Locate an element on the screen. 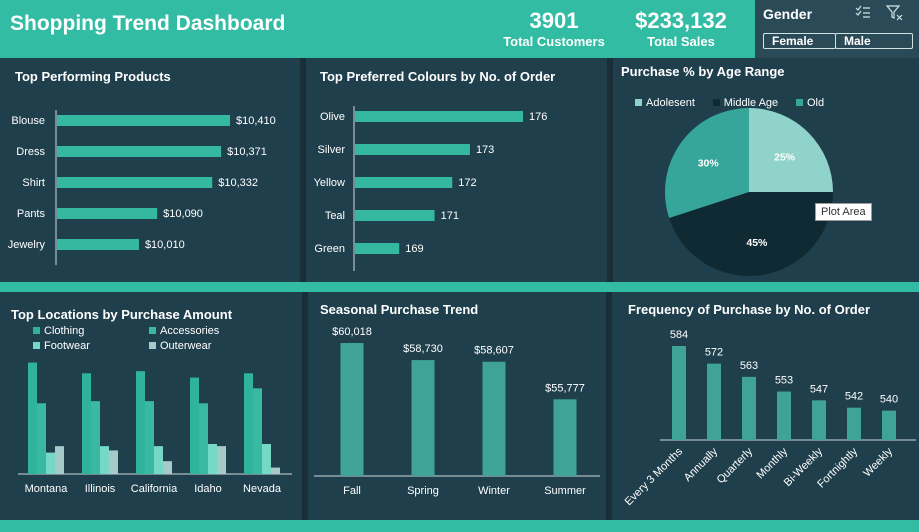  data-label: 540 is located at coordinates (889, 400).